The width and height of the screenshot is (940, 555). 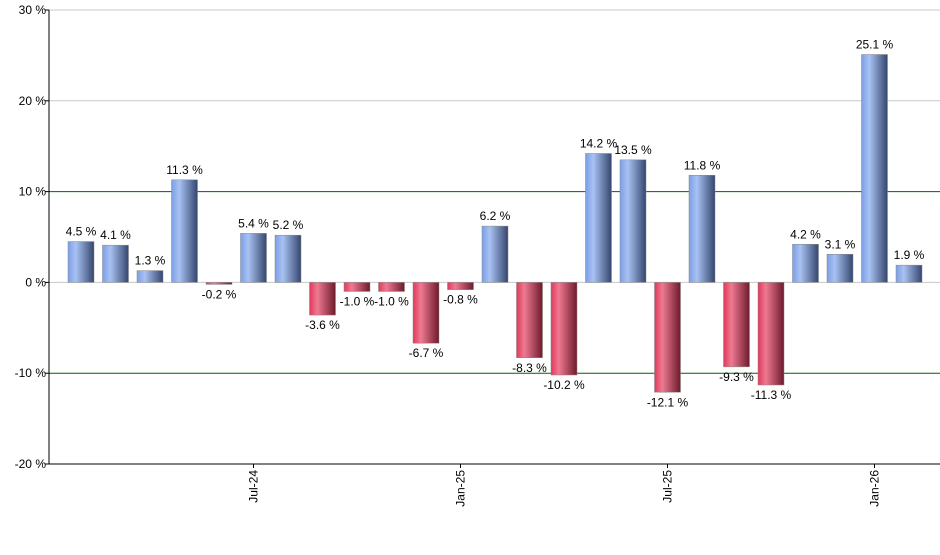 I want to click on data-label: 6.2 %, so click(x=495, y=216).